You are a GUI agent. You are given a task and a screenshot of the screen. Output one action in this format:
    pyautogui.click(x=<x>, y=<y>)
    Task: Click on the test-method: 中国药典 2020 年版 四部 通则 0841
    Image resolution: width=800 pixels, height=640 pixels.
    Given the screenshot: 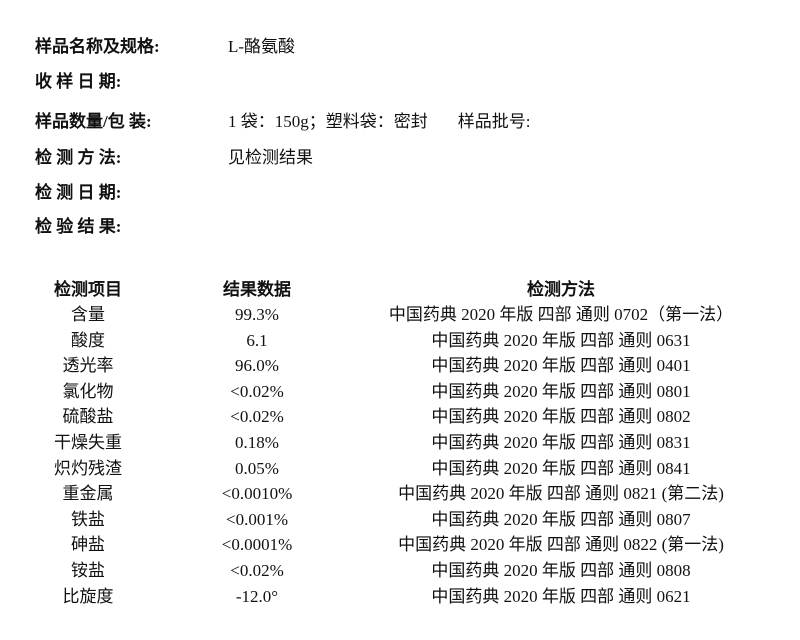 What is the action you would take?
    pyautogui.click(x=561, y=468)
    